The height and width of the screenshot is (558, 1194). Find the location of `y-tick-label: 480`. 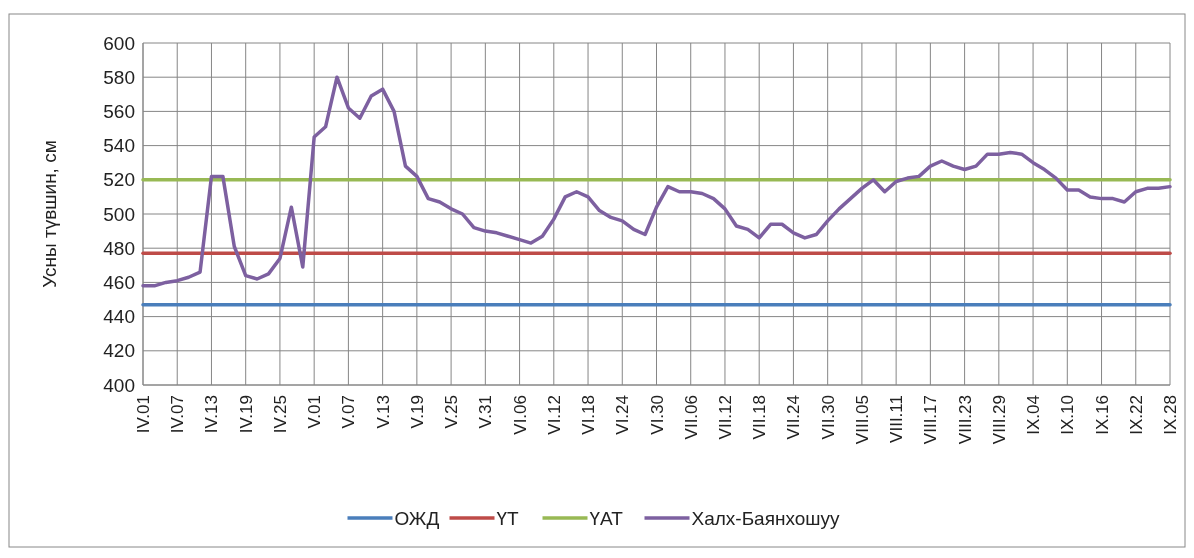

y-tick-label: 480 is located at coordinates (119, 248).